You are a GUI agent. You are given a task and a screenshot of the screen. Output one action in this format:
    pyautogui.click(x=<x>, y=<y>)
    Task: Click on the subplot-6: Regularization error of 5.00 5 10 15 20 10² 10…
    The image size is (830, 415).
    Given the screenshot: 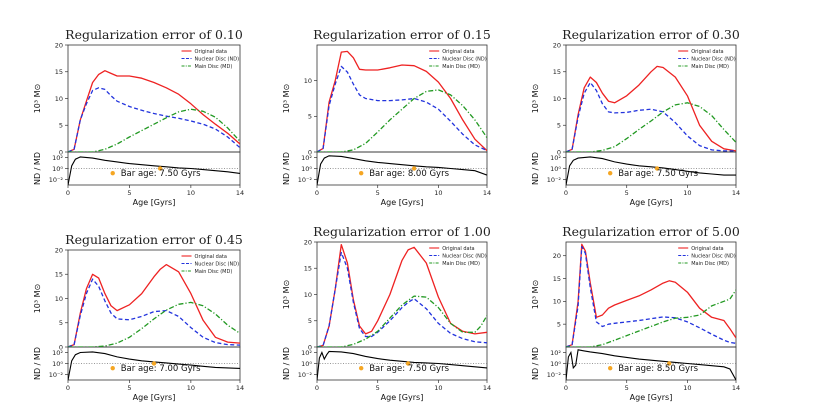 What is the action you would take?
    pyautogui.click(x=635, y=313)
    